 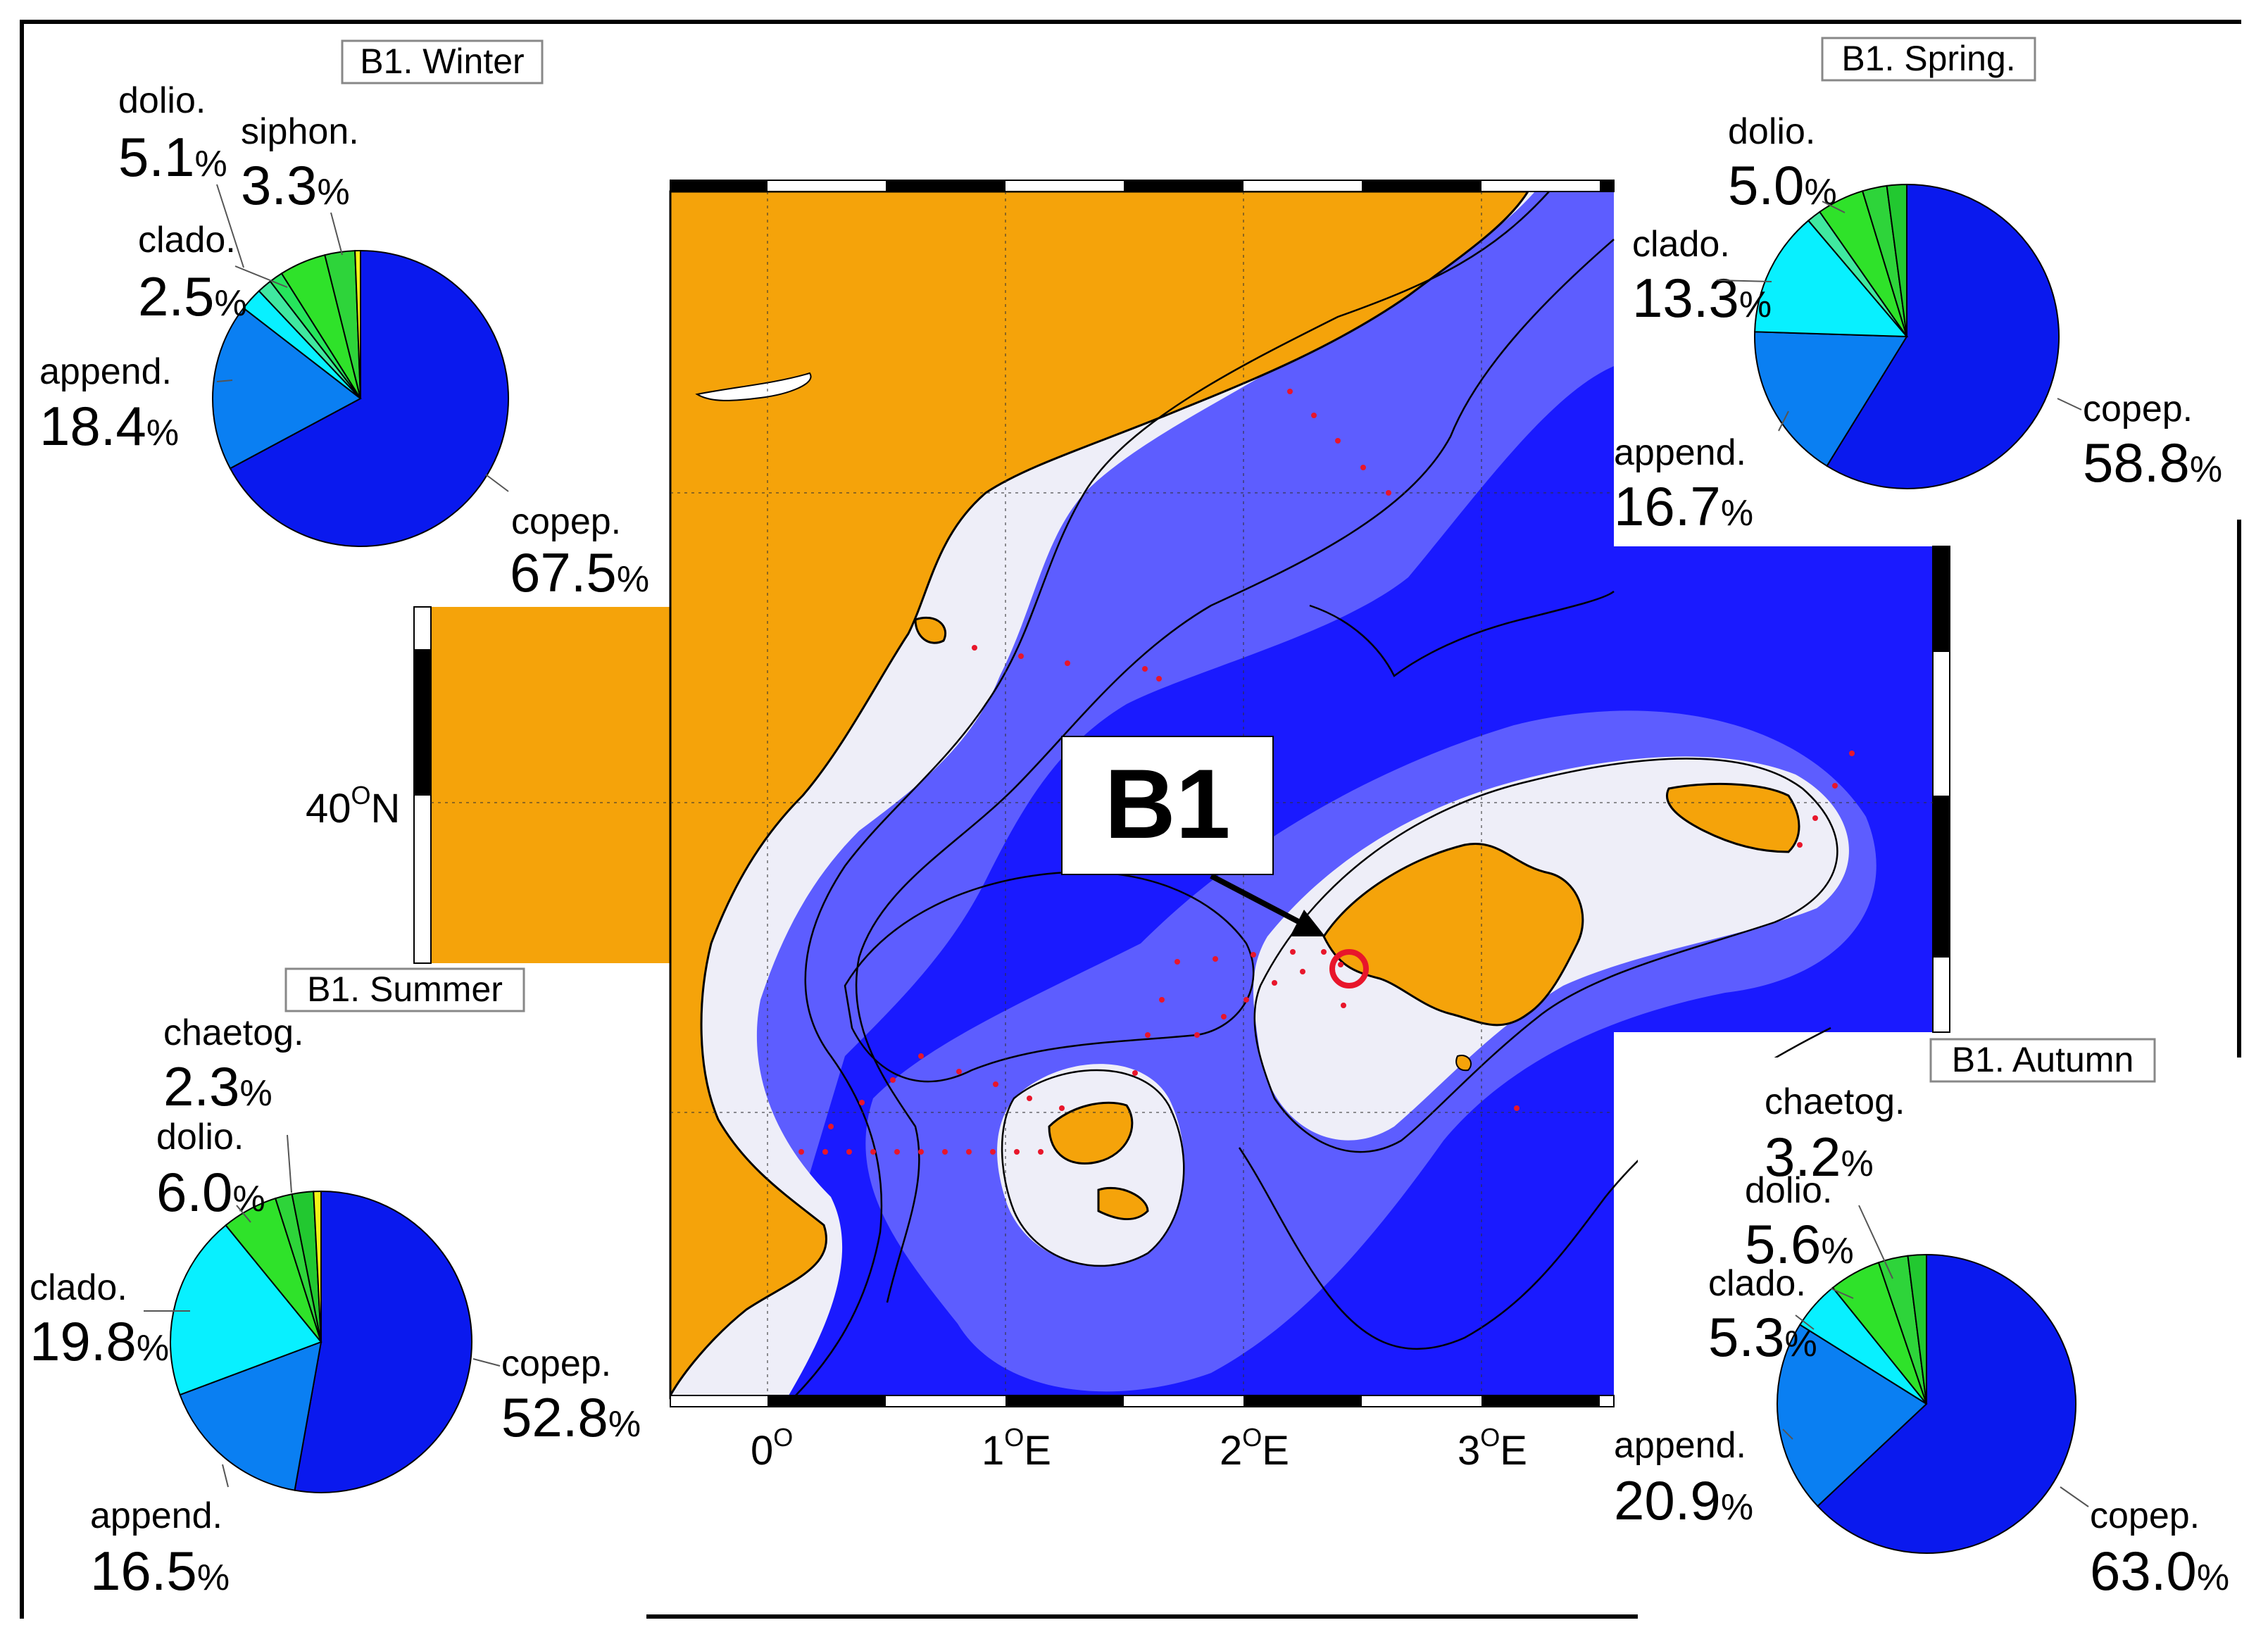 I want to click on pie-label-winter-copep: copep., so click(x=566, y=521).